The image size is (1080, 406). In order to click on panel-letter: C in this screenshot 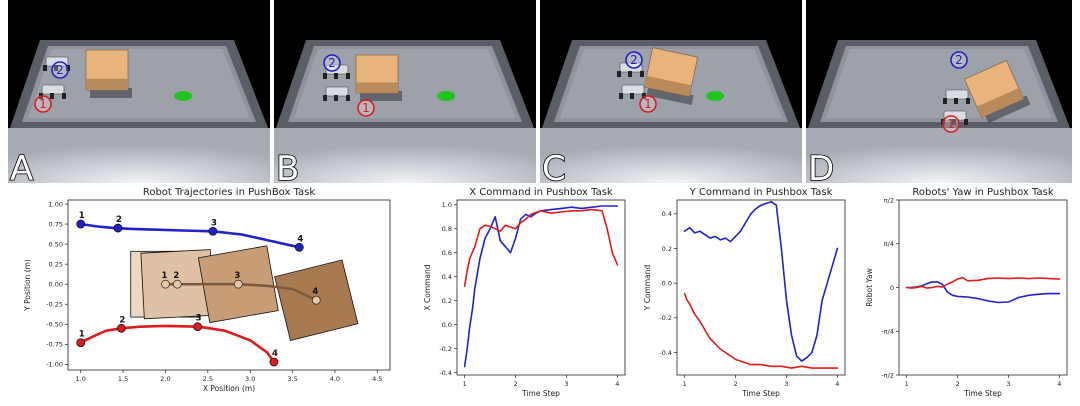, I will do `click(554, 166)`.